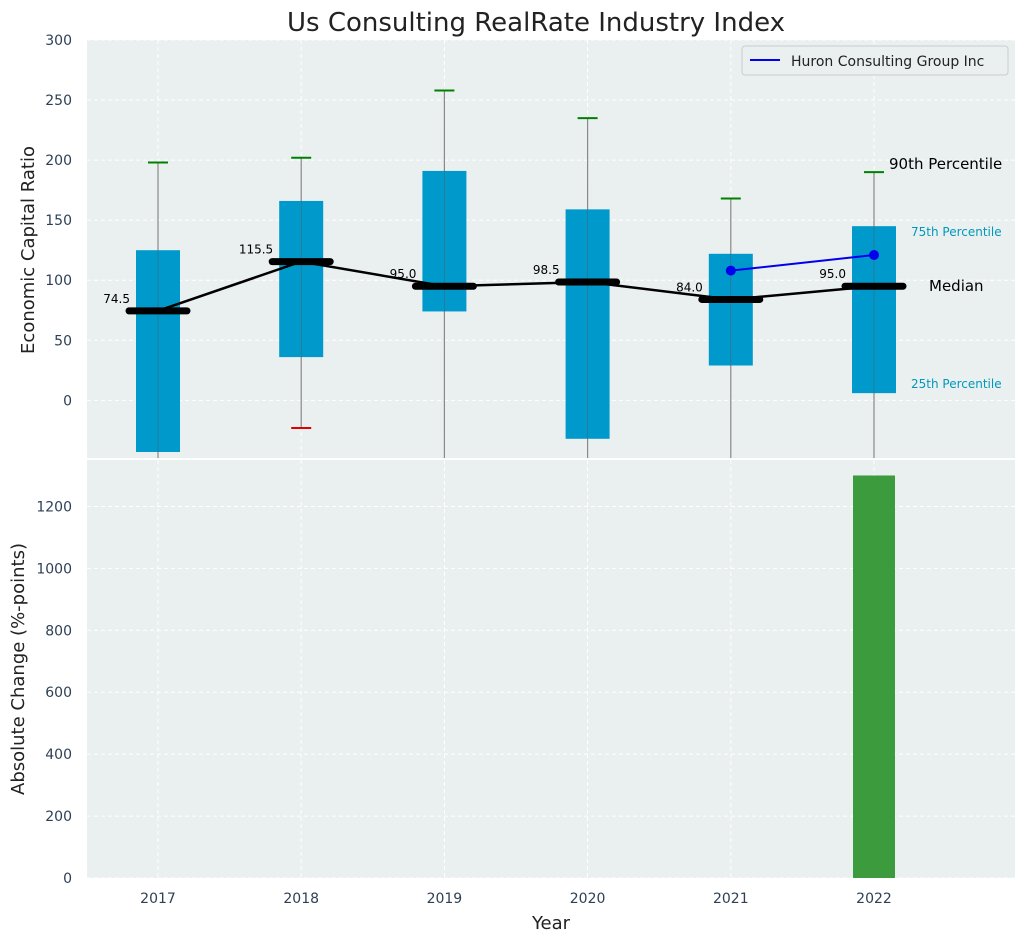  What do you see at coordinates (58, 755) in the screenshot?
I see `bottom-ytick-label: 400` at bounding box center [58, 755].